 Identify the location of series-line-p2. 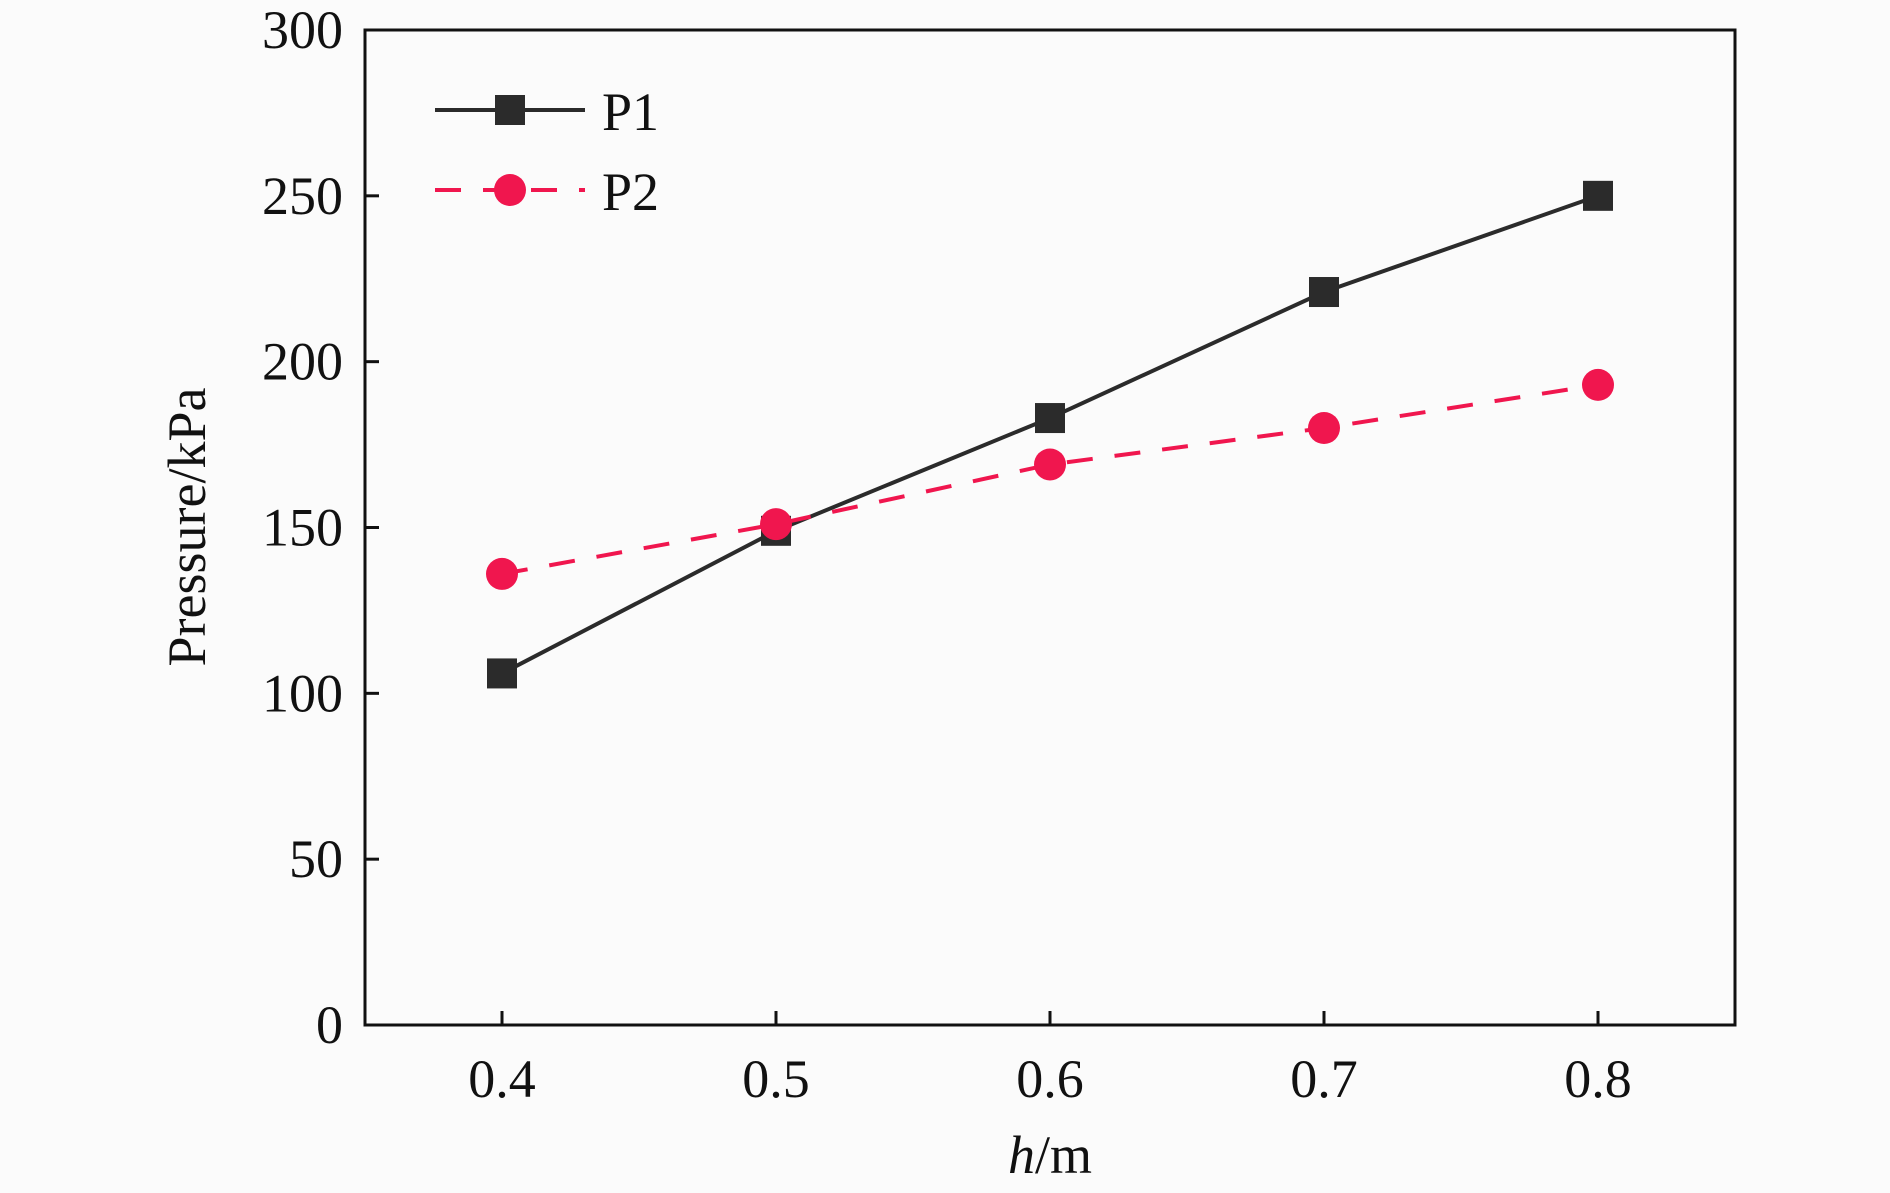
(1050, 479).